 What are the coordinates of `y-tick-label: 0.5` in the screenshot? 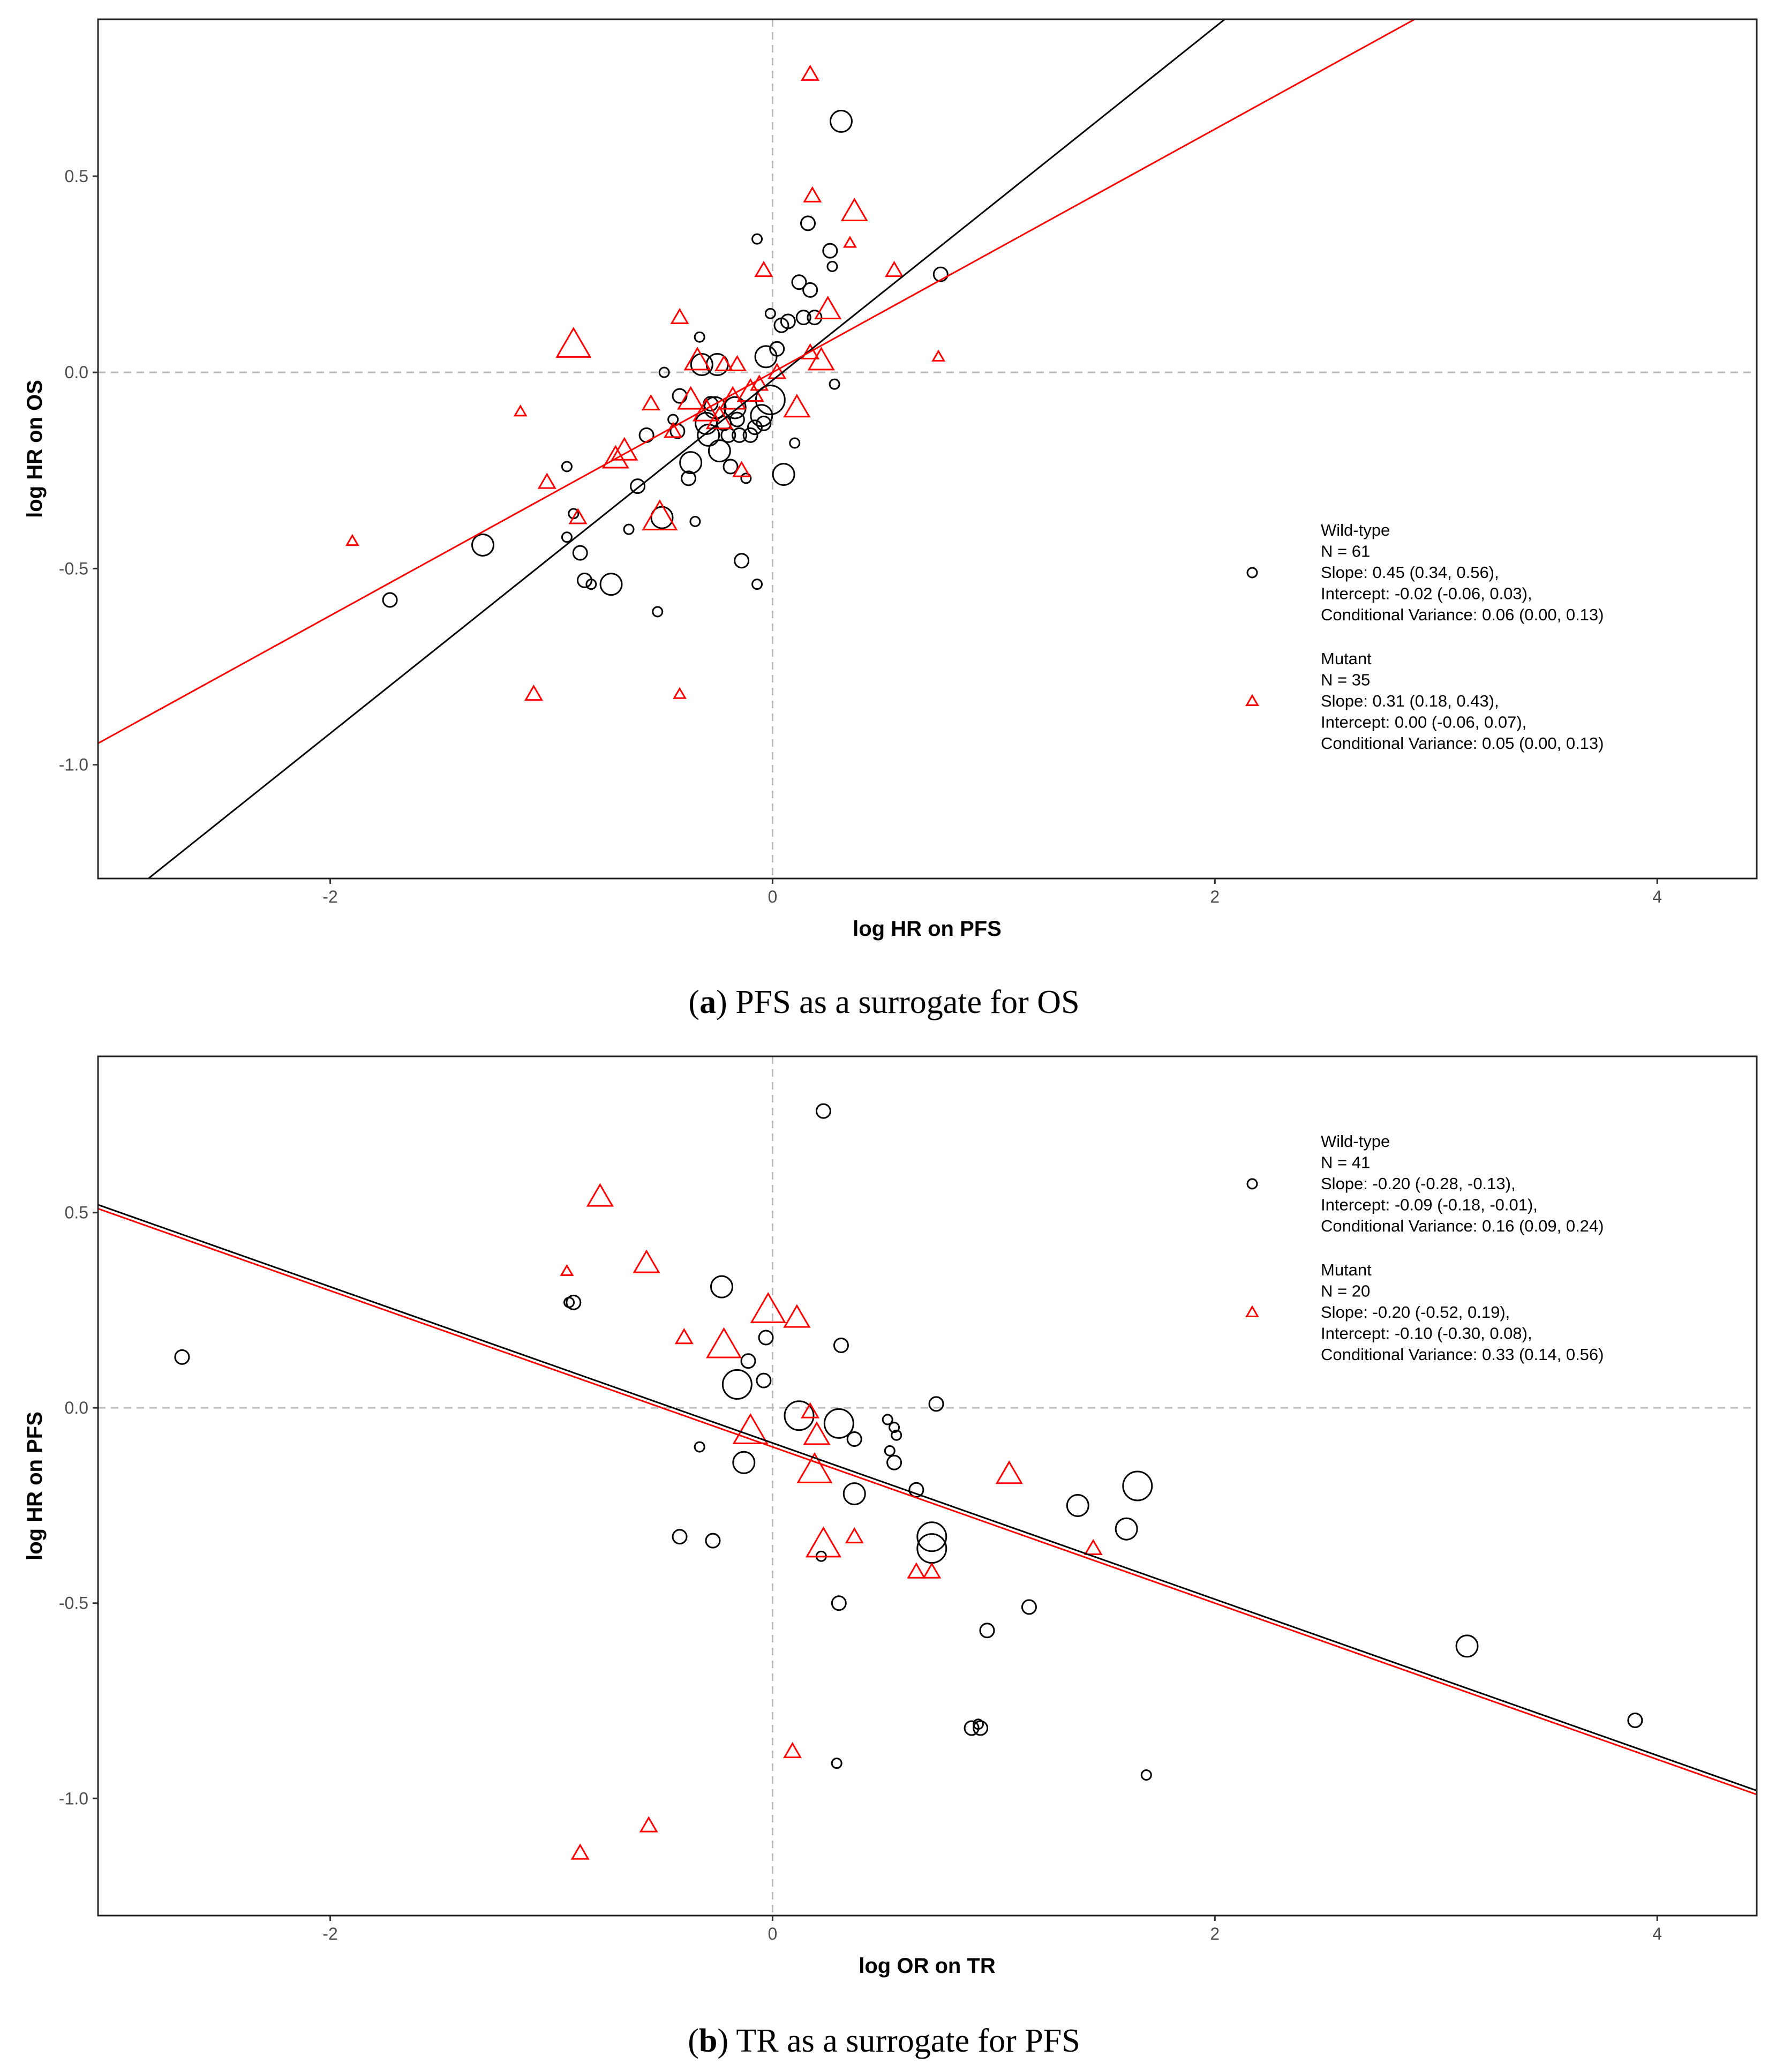 It's located at (76, 1212).